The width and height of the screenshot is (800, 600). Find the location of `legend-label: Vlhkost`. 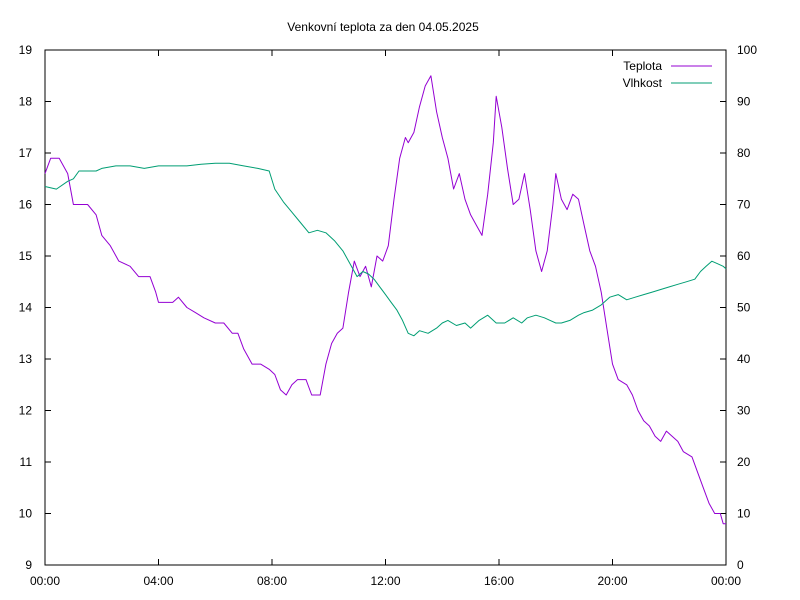

legend-label: Vlhkost is located at coordinates (643, 83).